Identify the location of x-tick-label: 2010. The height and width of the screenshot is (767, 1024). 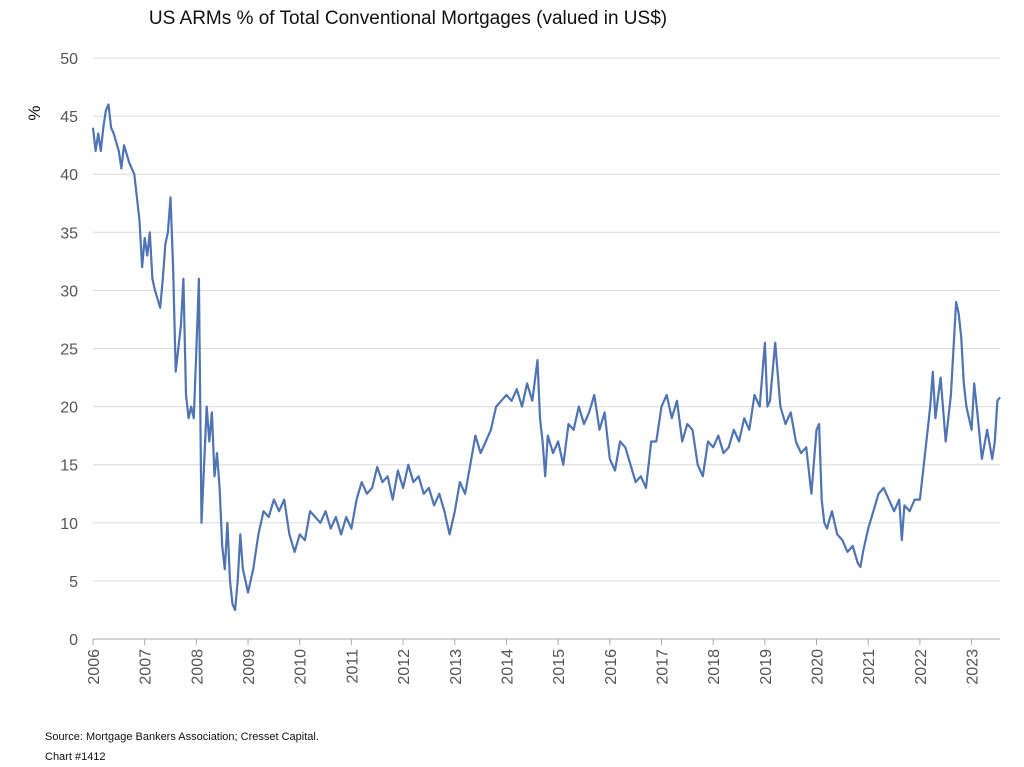
(301, 667).